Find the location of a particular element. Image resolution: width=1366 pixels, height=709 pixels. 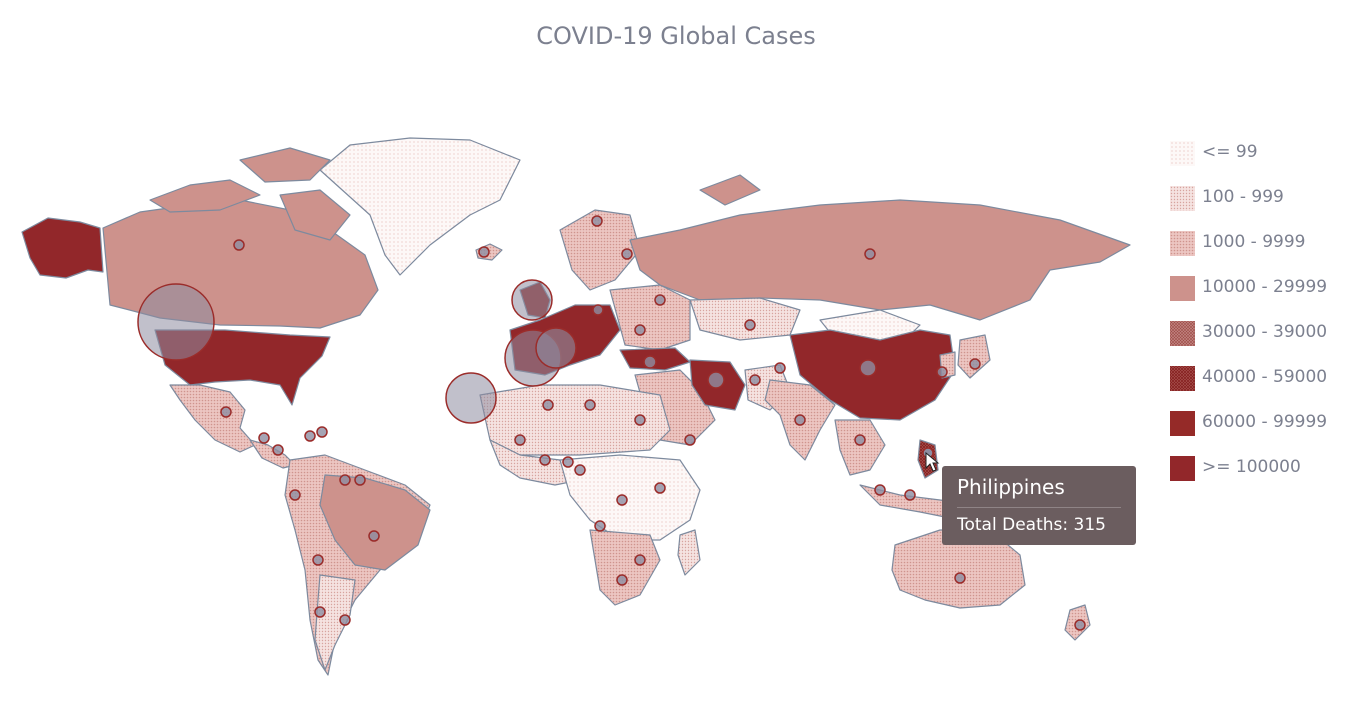

legend-item: 1000 - 9999 is located at coordinates (1265, 243).